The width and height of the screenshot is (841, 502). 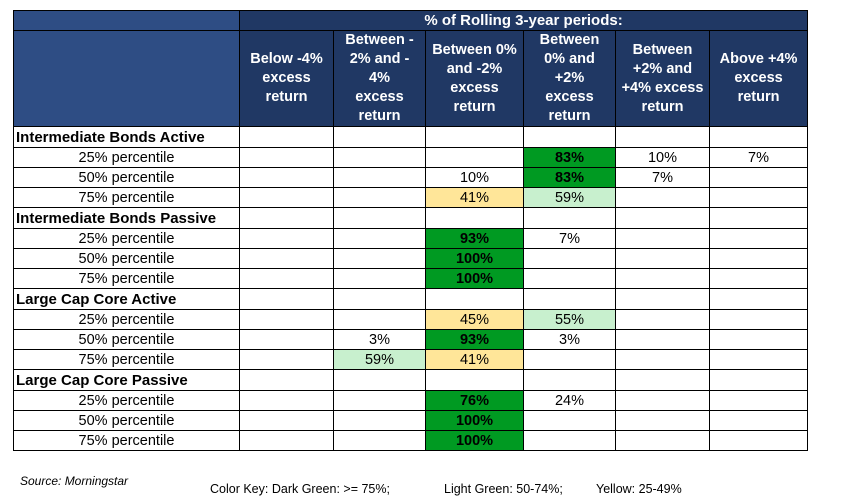 I want to click on source-note: Source: Morningstar, so click(x=74, y=481).